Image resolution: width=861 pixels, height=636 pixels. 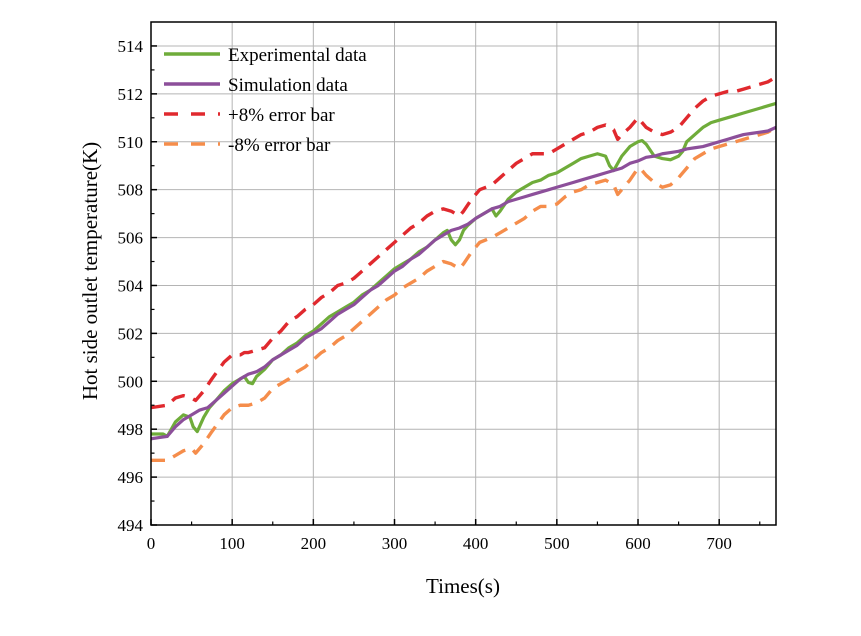 I want to click on legend-label: -8% error bar, so click(x=279, y=145).